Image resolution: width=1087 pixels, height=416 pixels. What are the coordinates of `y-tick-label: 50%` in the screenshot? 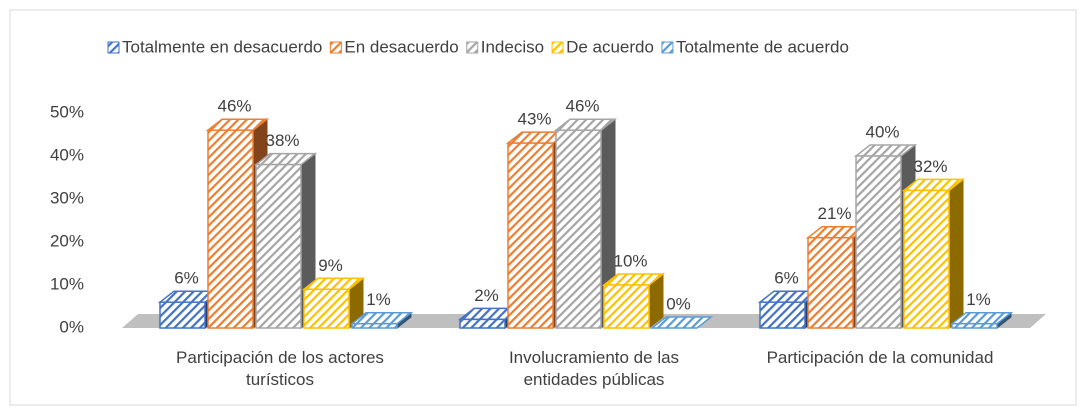 It's located at (67, 111).